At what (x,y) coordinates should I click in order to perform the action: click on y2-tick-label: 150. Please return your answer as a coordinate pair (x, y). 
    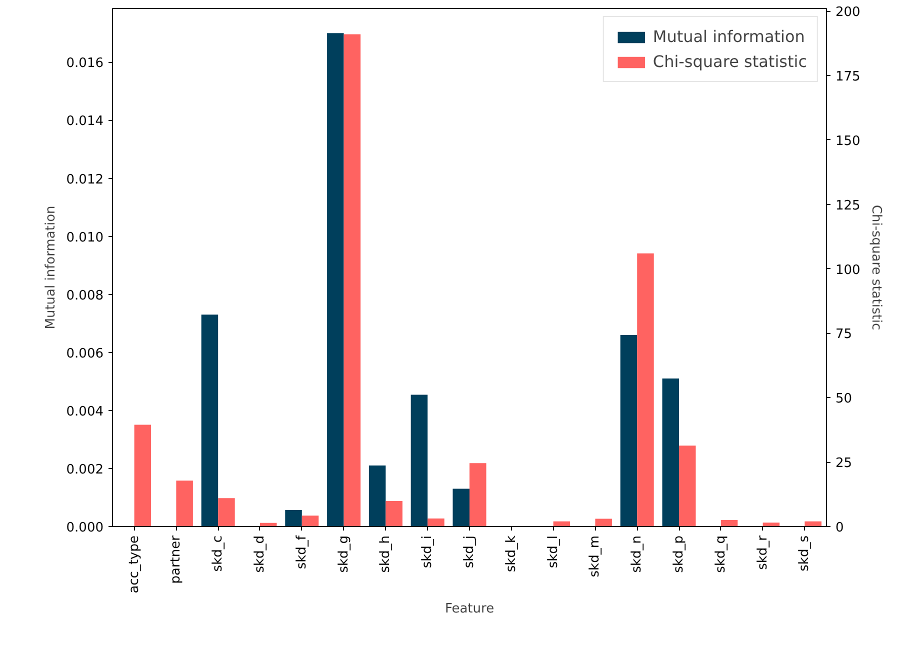
    Looking at the image, I should click on (848, 141).